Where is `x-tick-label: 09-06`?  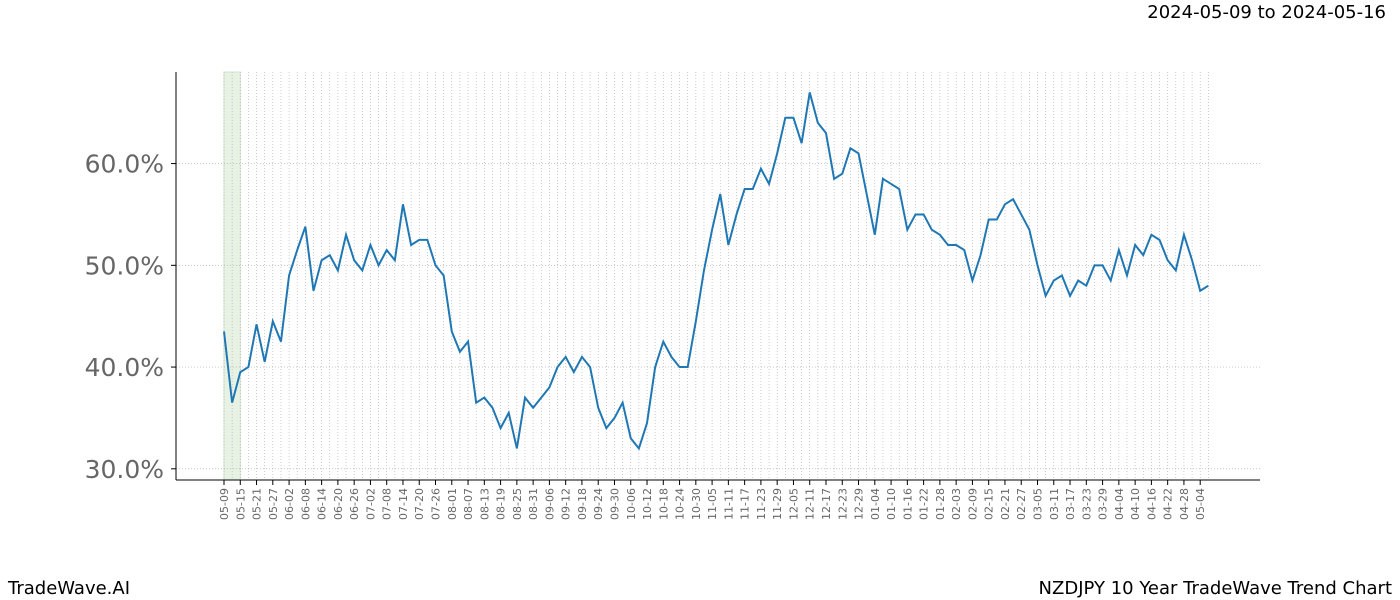 x-tick-label: 09-06 is located at coordinates (549, 504).